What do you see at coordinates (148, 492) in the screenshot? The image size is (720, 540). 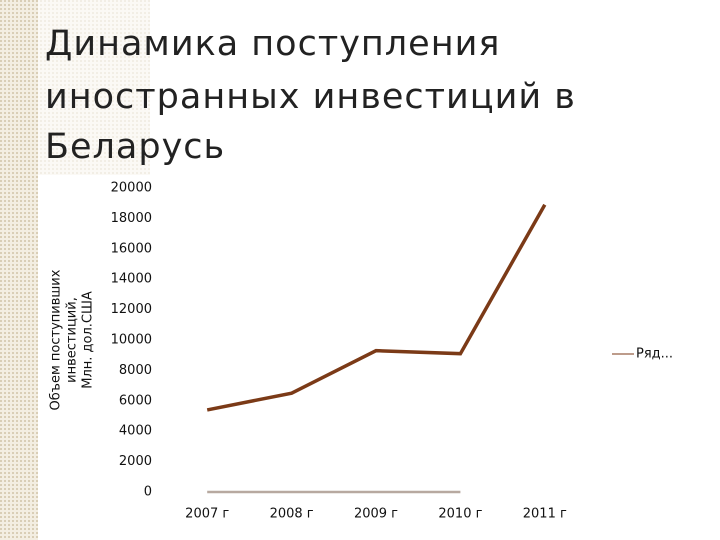 I see `y-tick-label: 0` at bounding box center [148, 492].